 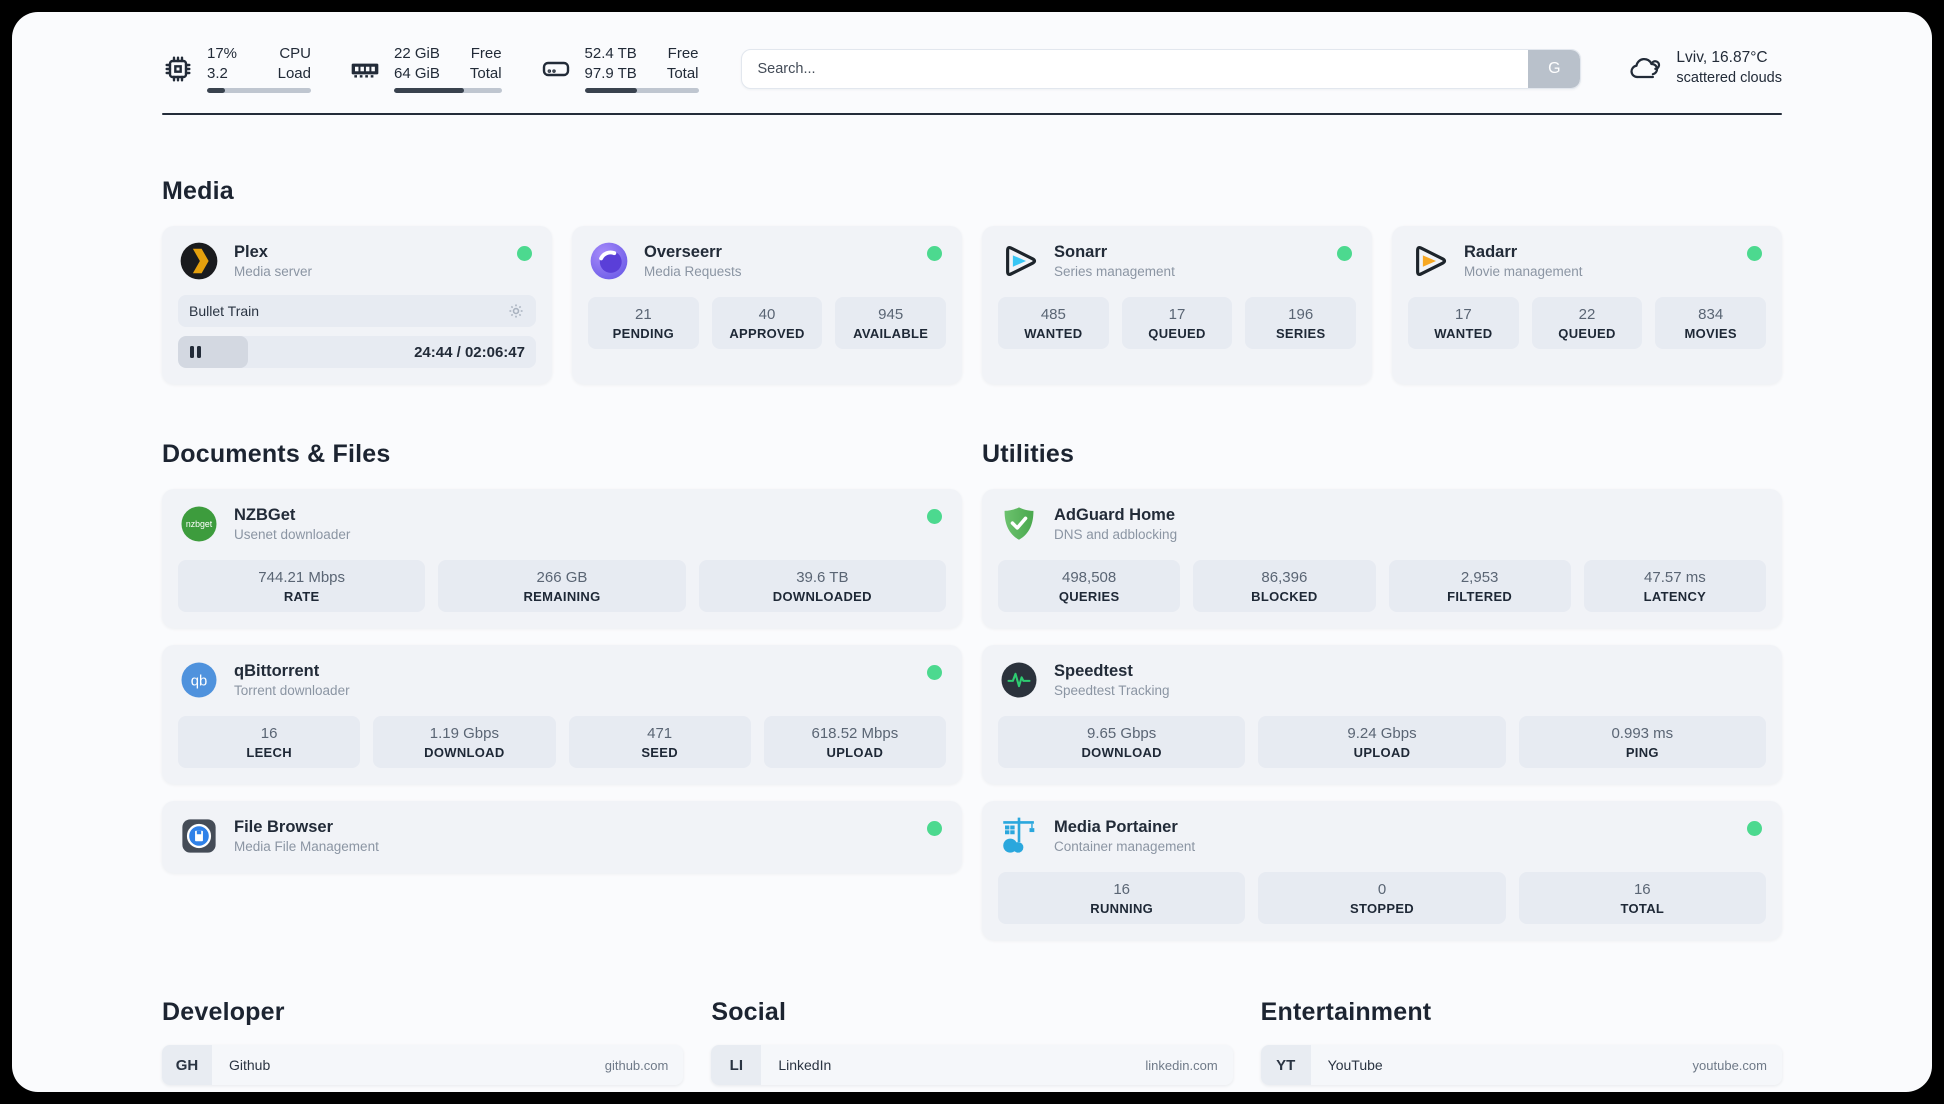 I want to click on stat-chip: 834 MOVIES, so click(x=1711, y=323).